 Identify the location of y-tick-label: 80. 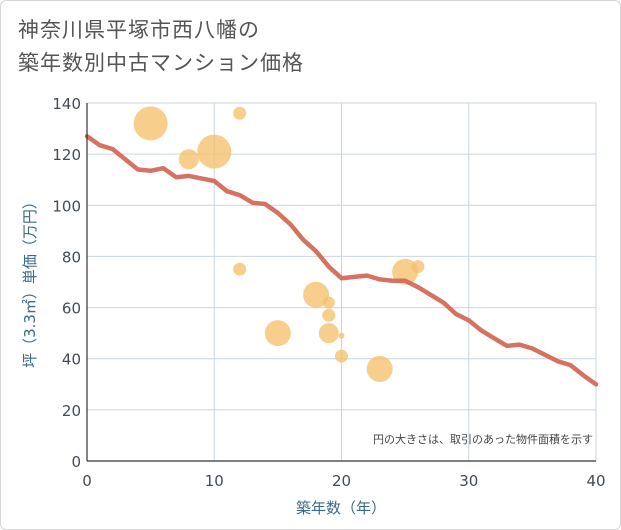
(71, 257).